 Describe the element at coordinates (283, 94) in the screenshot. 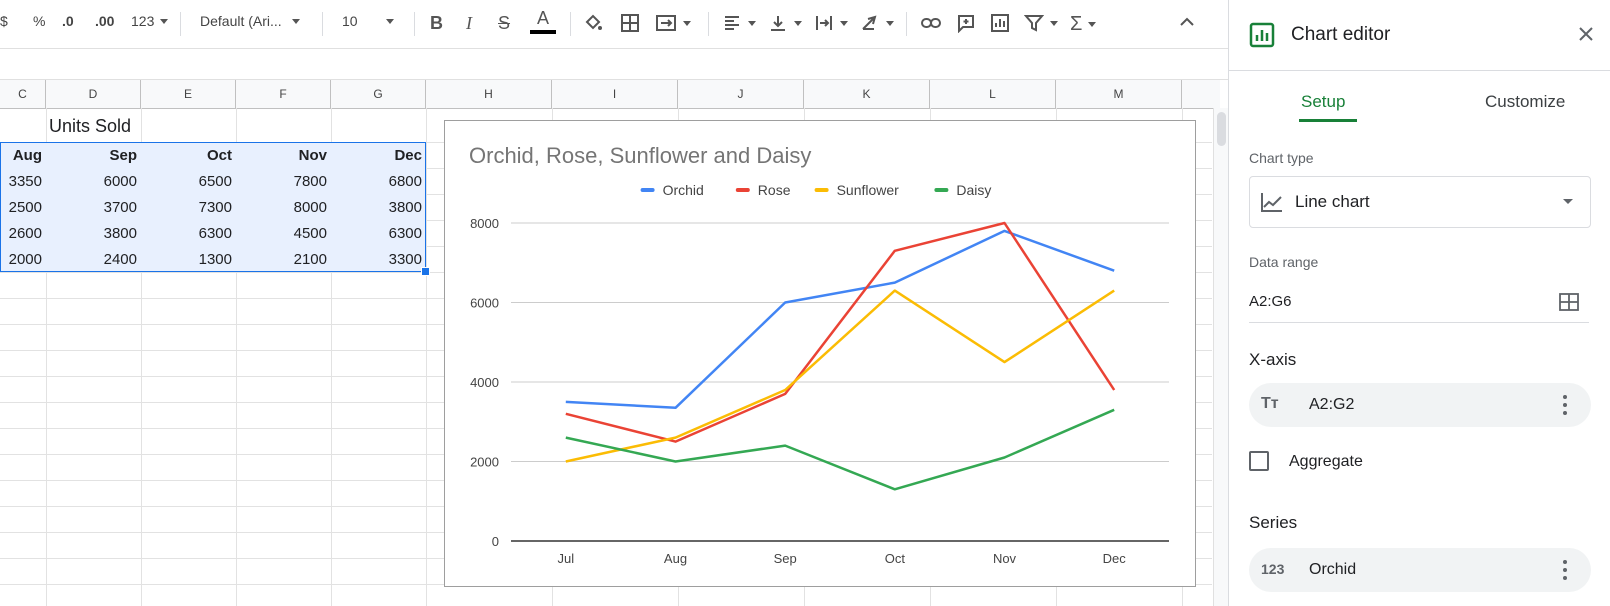

I see `column-header: F` at that location.